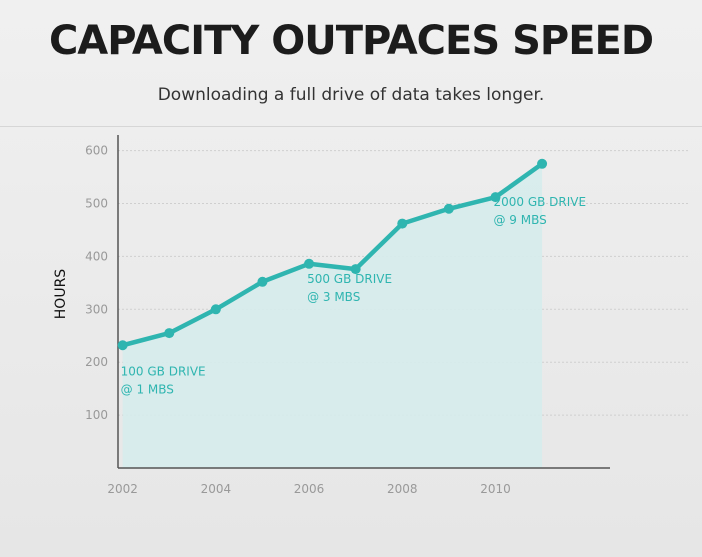  What do you see at coordinates (96, 256) in the screenshot?
I see `y-tick-label: 400` at bounding box center [96, 256].